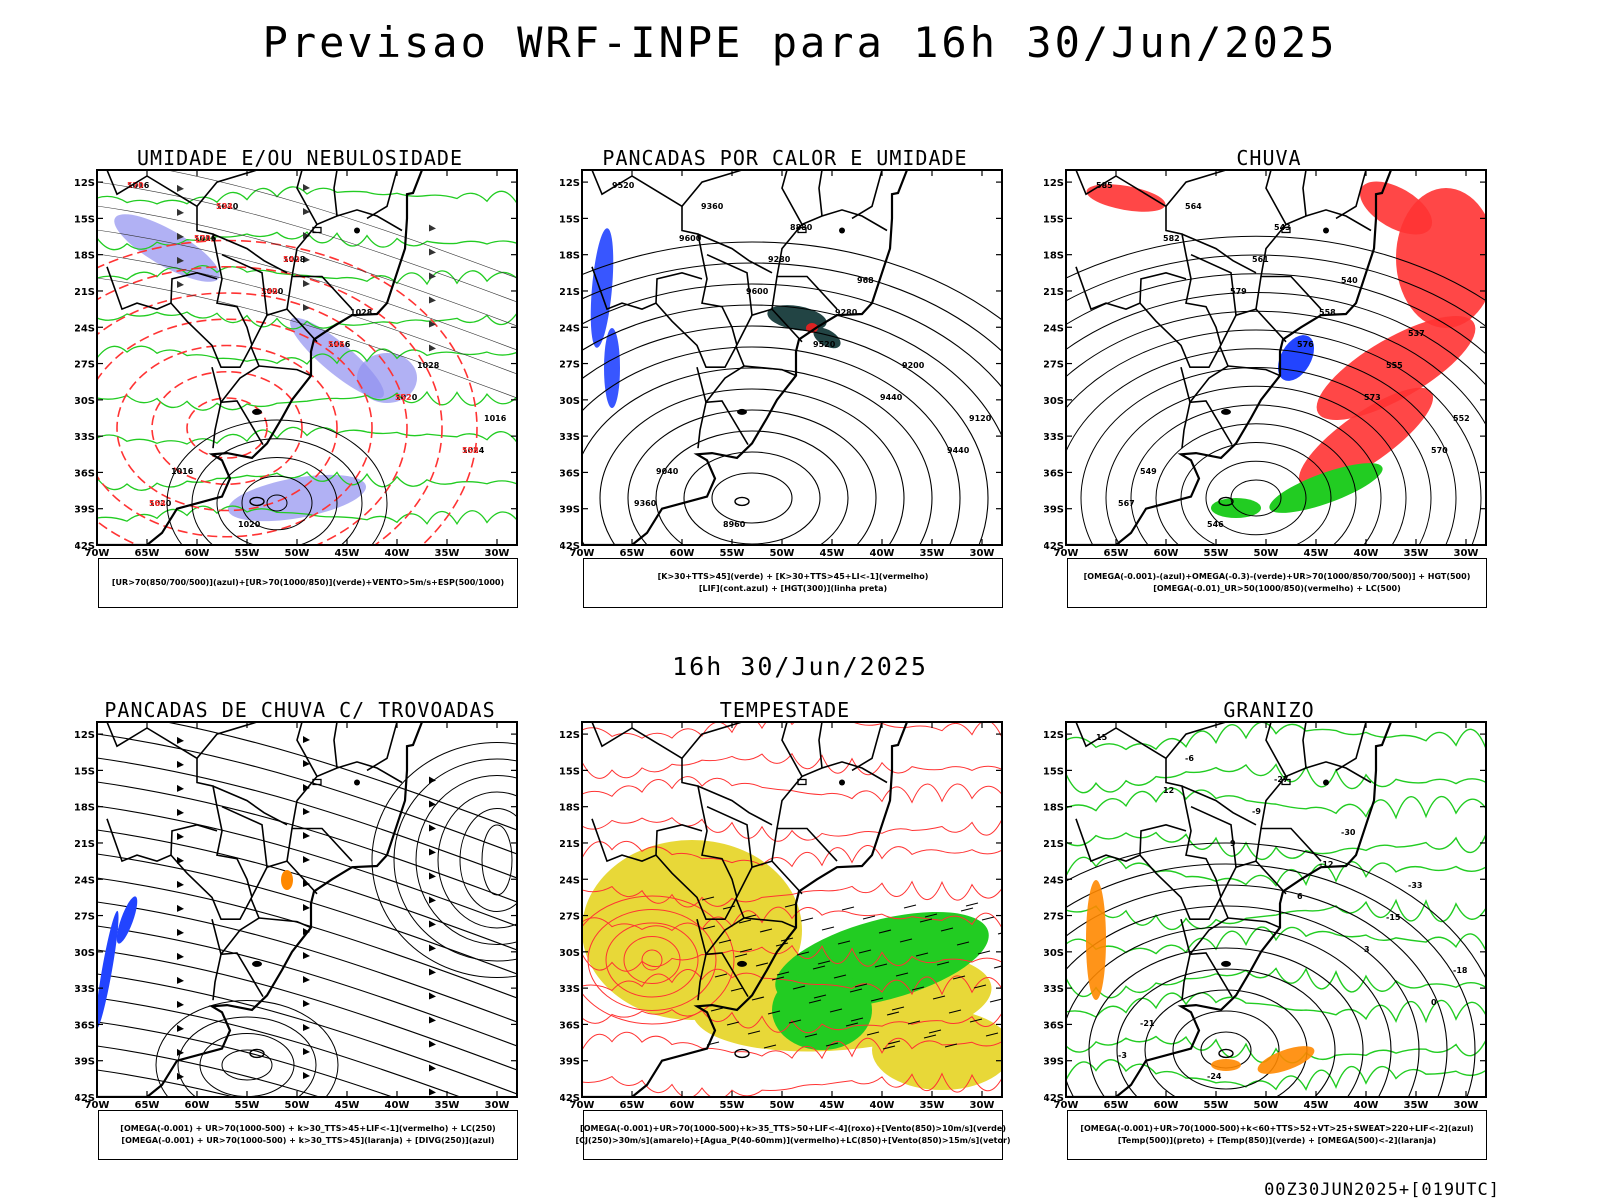 This screenshot has height=1200, width=1600. What do you see at coordinates (1269, 158) in the screenshot?
I see `panel-title: CHUVA` at bounding box center [1269, 158].